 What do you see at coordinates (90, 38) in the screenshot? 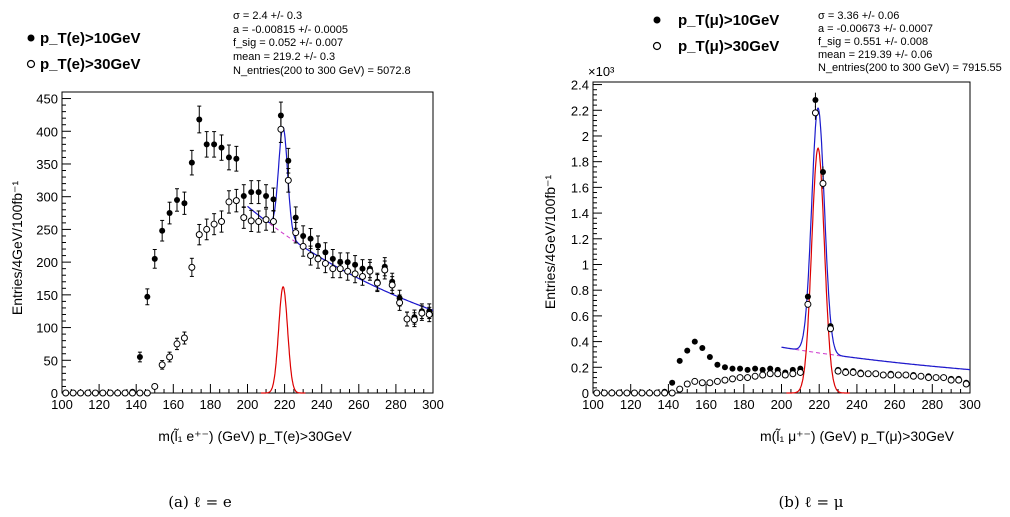
I see `legend-entry: p_T(e)>10GeV` at bounding box center [90, 38].